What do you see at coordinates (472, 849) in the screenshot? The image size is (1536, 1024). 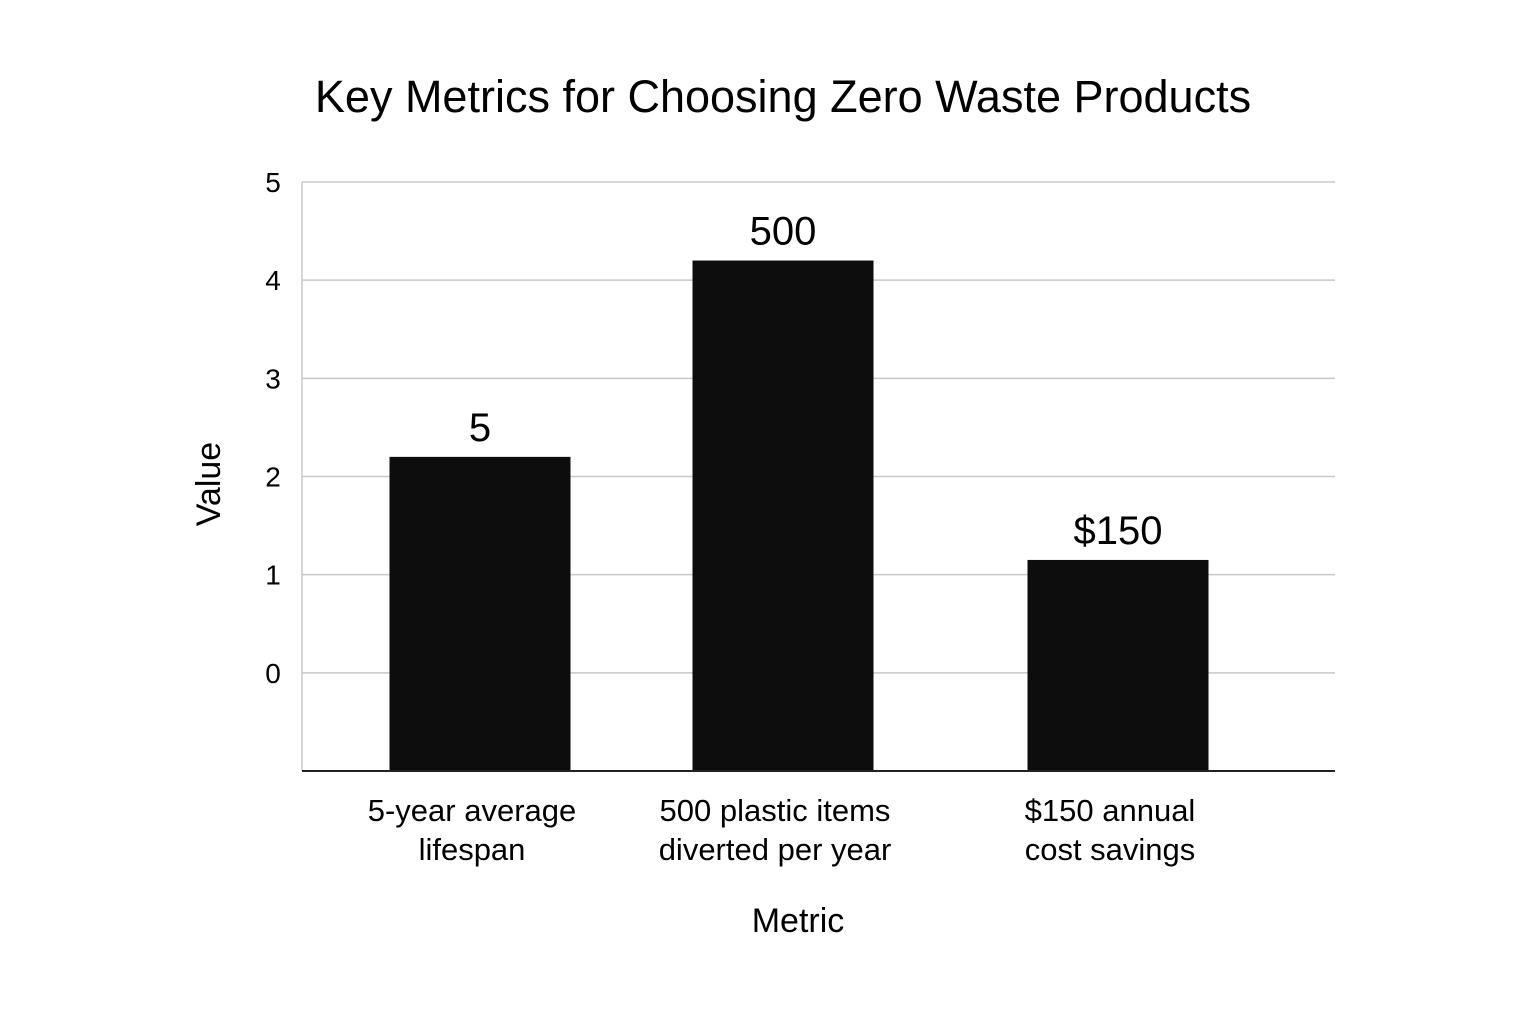 I see `x-category-label-line: lifespan` at bounding box center [472, 849].